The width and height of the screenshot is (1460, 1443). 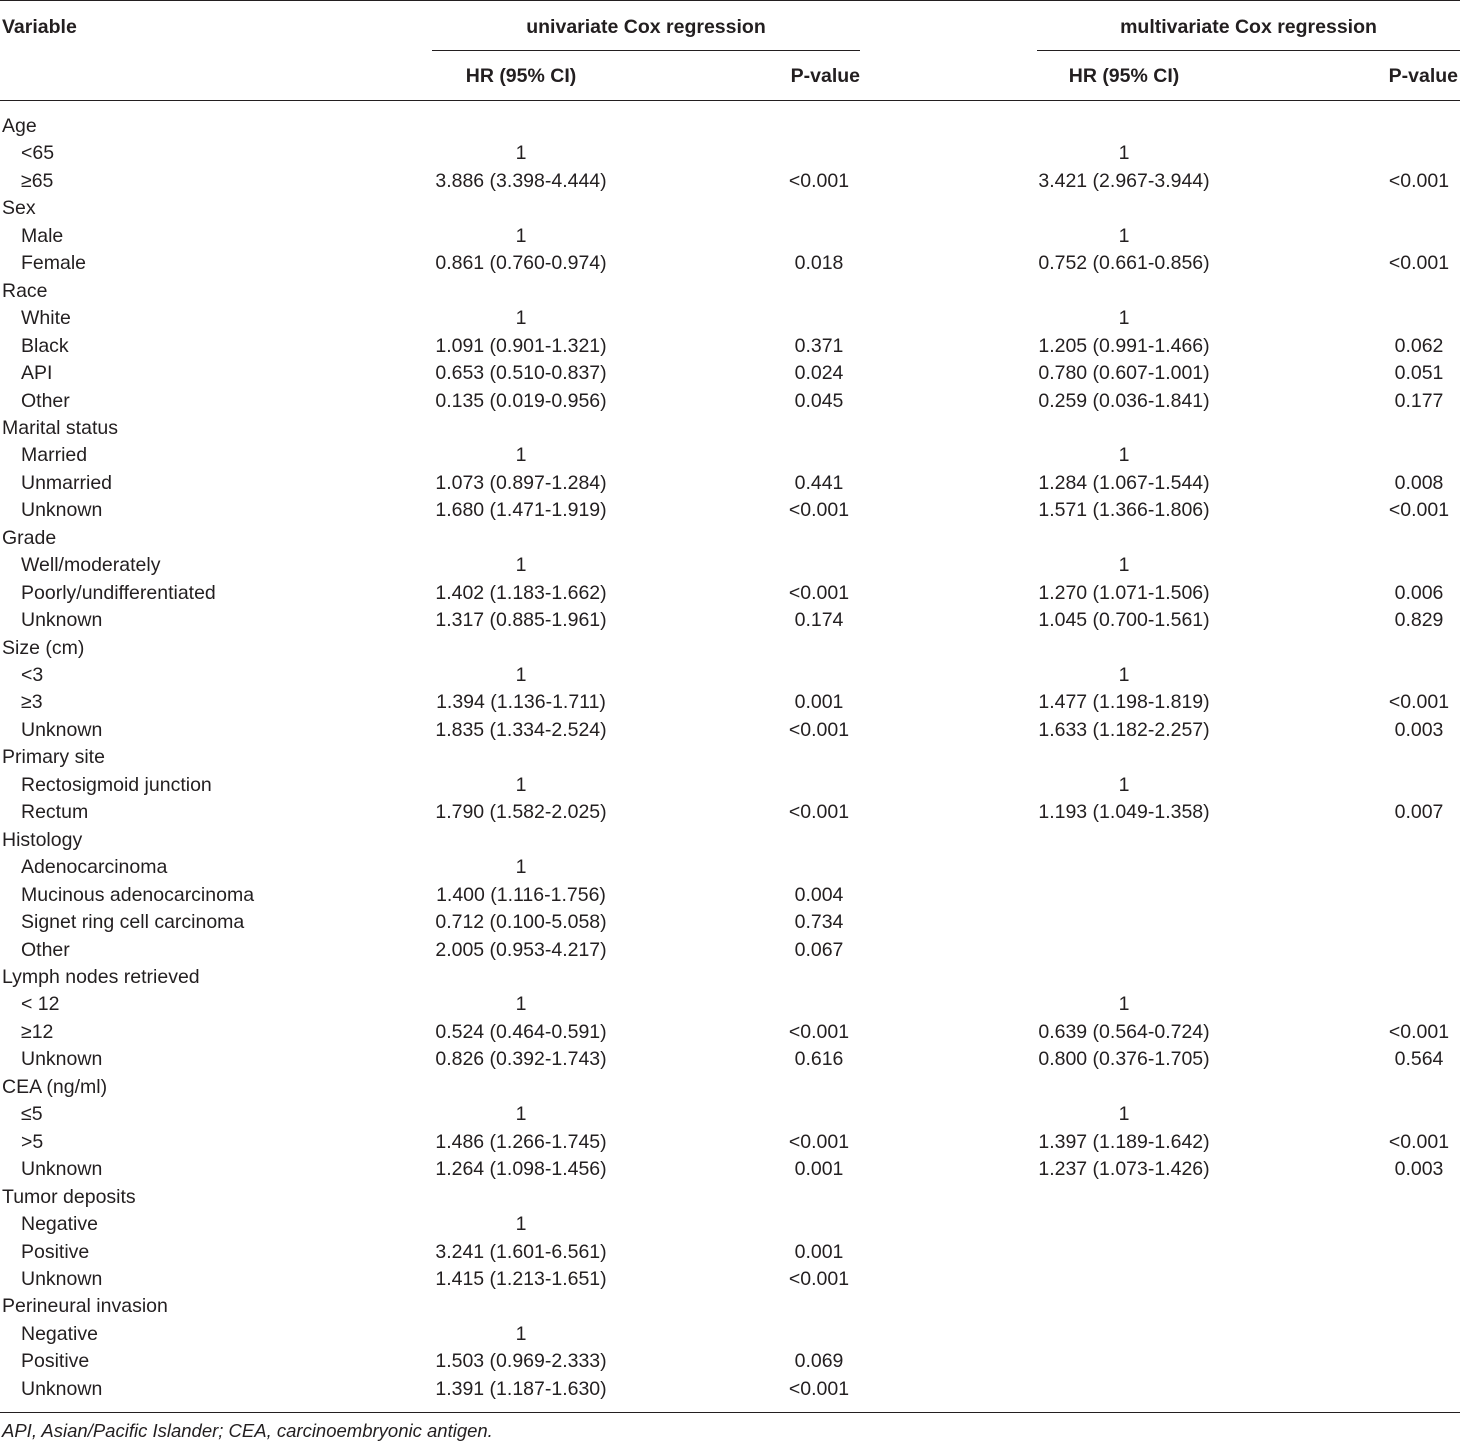 I want to click on group-label: Lymph nodes retrieved, so click(x=101, y=976).